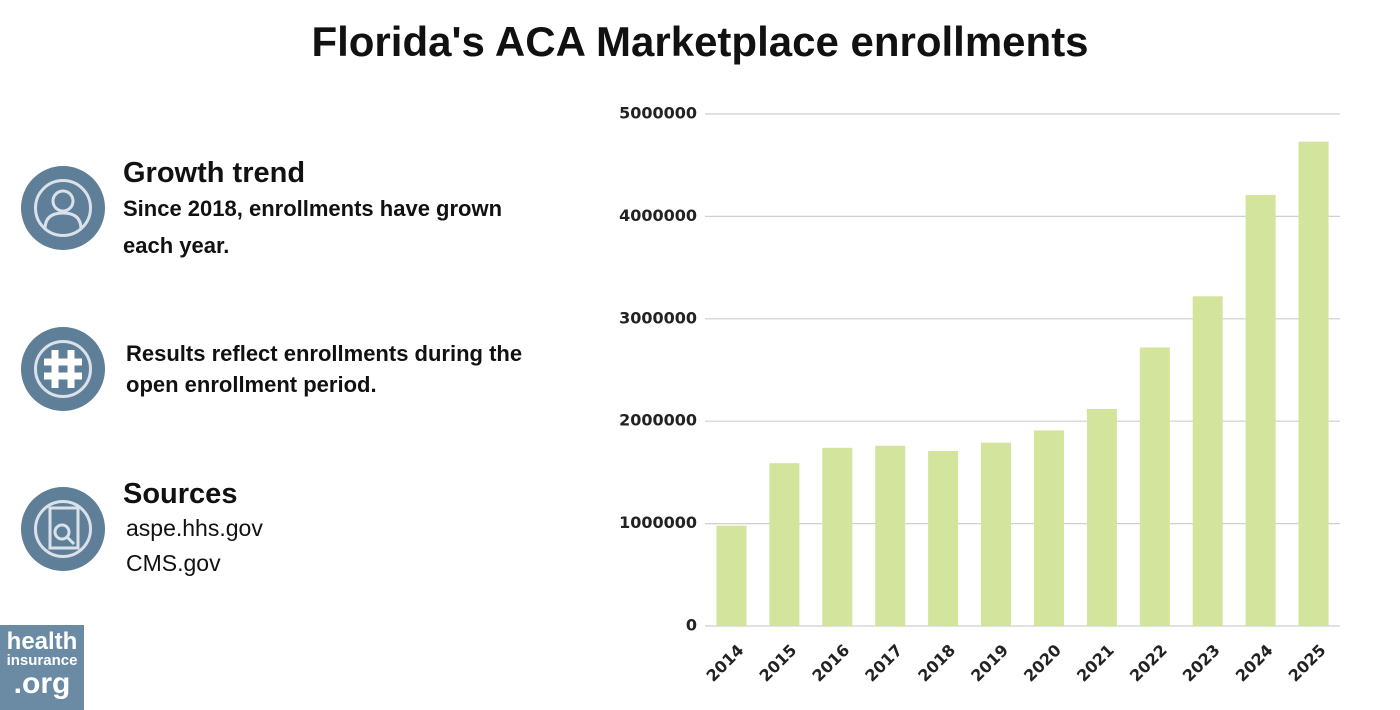  Describe the element at coordinates (180, 494) in the screenshot. I see `heading: Sources` at that location.